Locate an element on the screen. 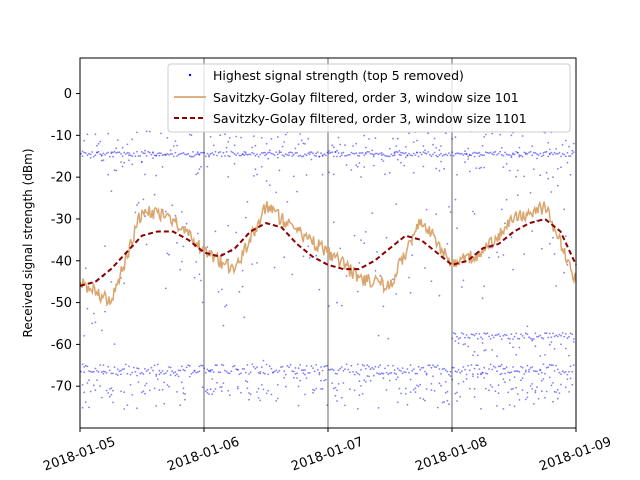  x-tick-label: 2018-01-05 is located at coordinates (79, 455).